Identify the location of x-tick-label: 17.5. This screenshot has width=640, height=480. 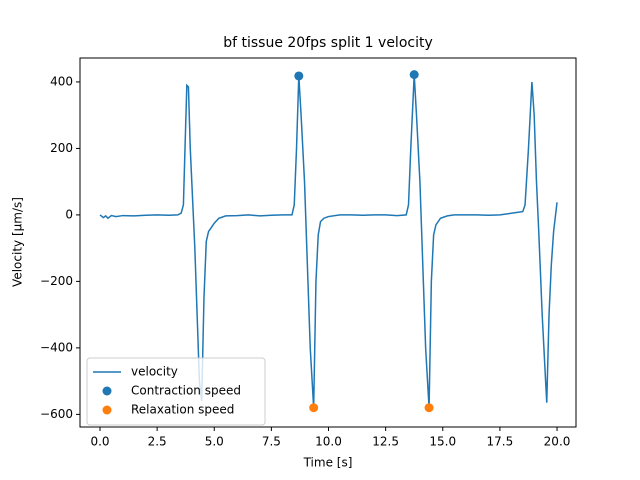
(500, 442).